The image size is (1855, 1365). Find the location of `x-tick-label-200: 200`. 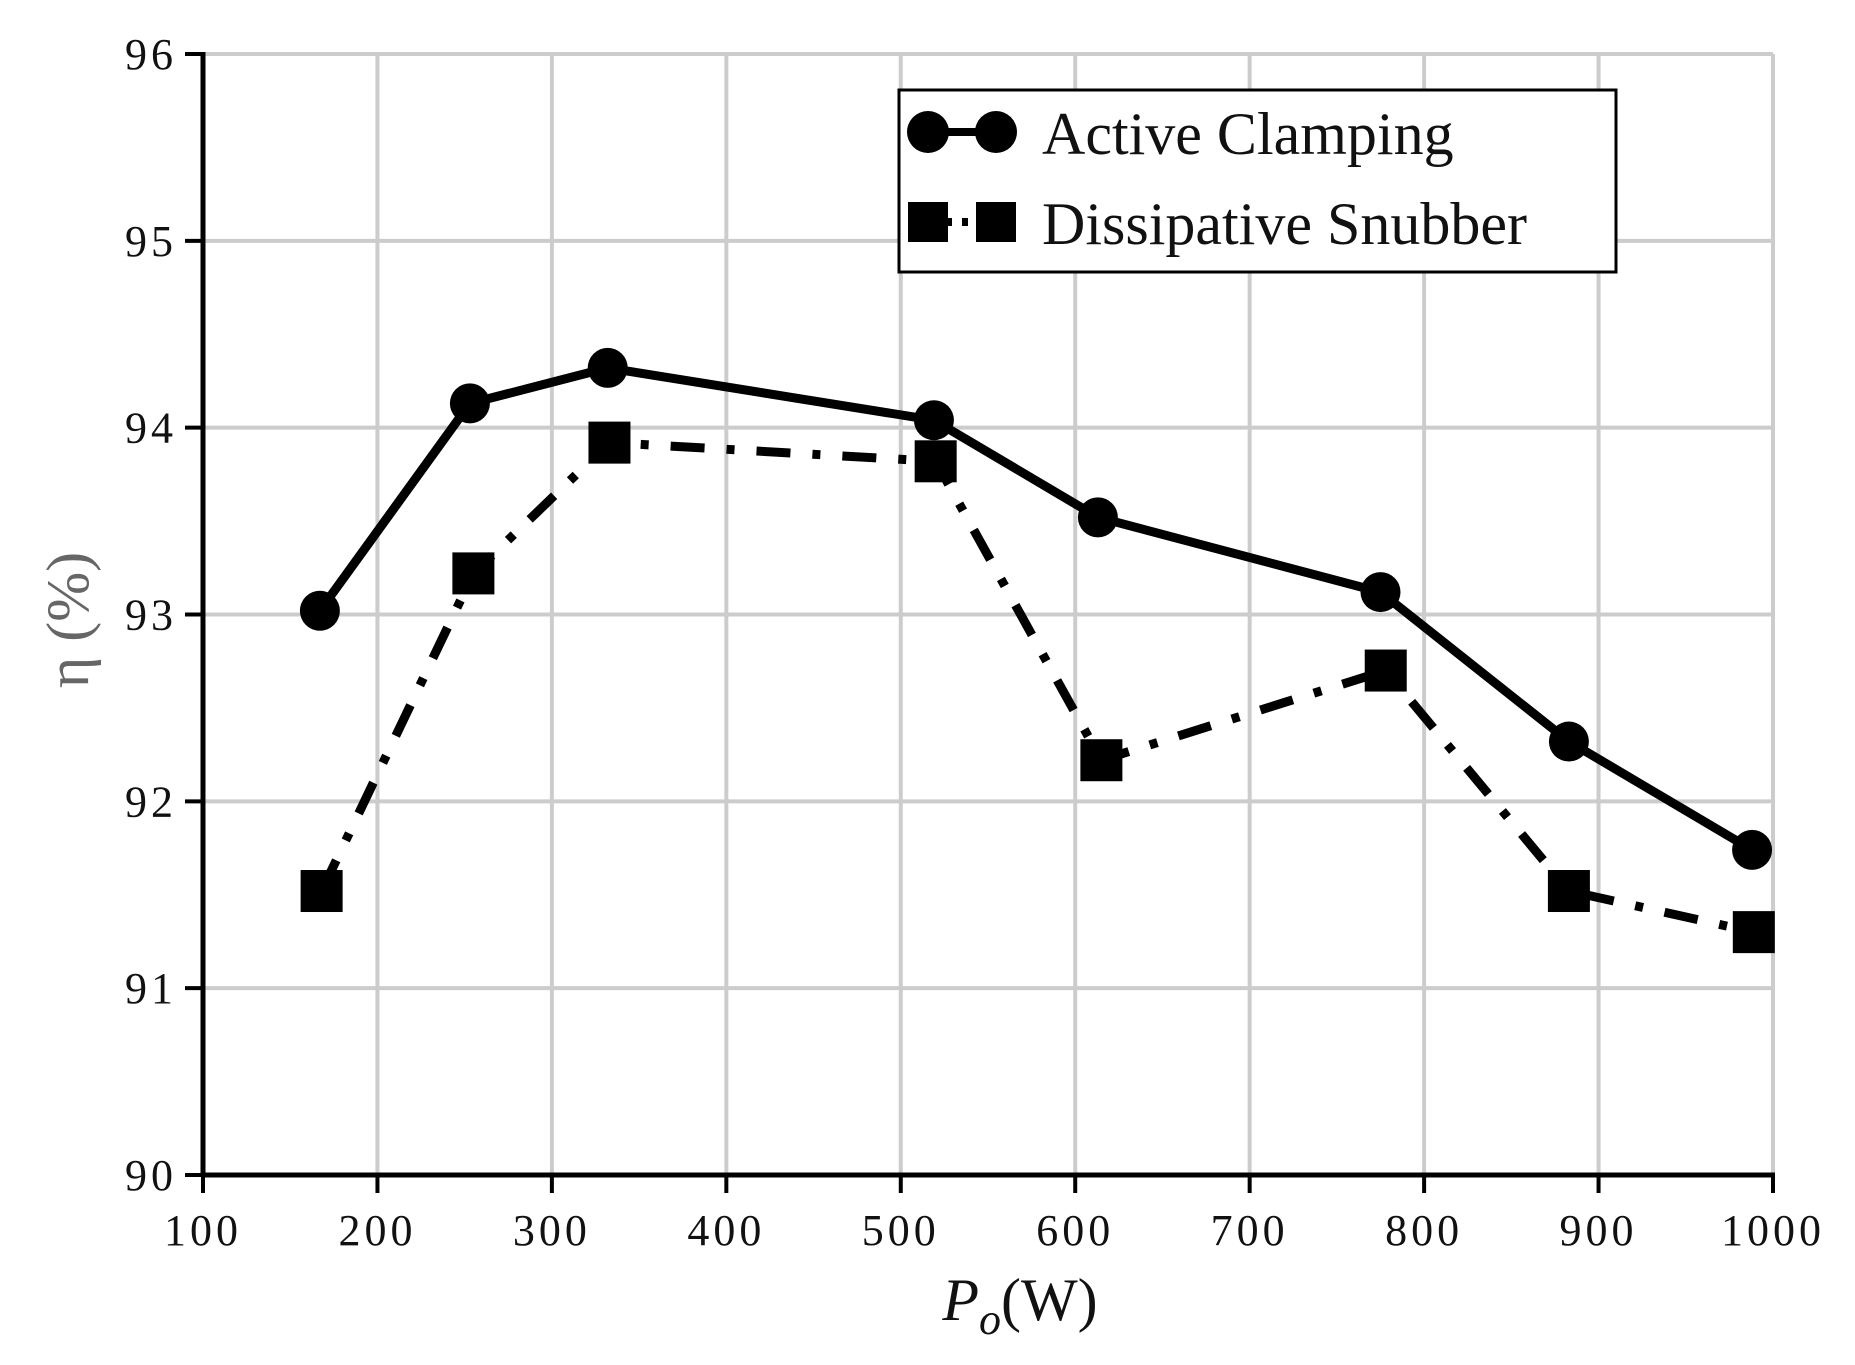

x-tick-label-200: 200 is located at coordinates (377, 1230).